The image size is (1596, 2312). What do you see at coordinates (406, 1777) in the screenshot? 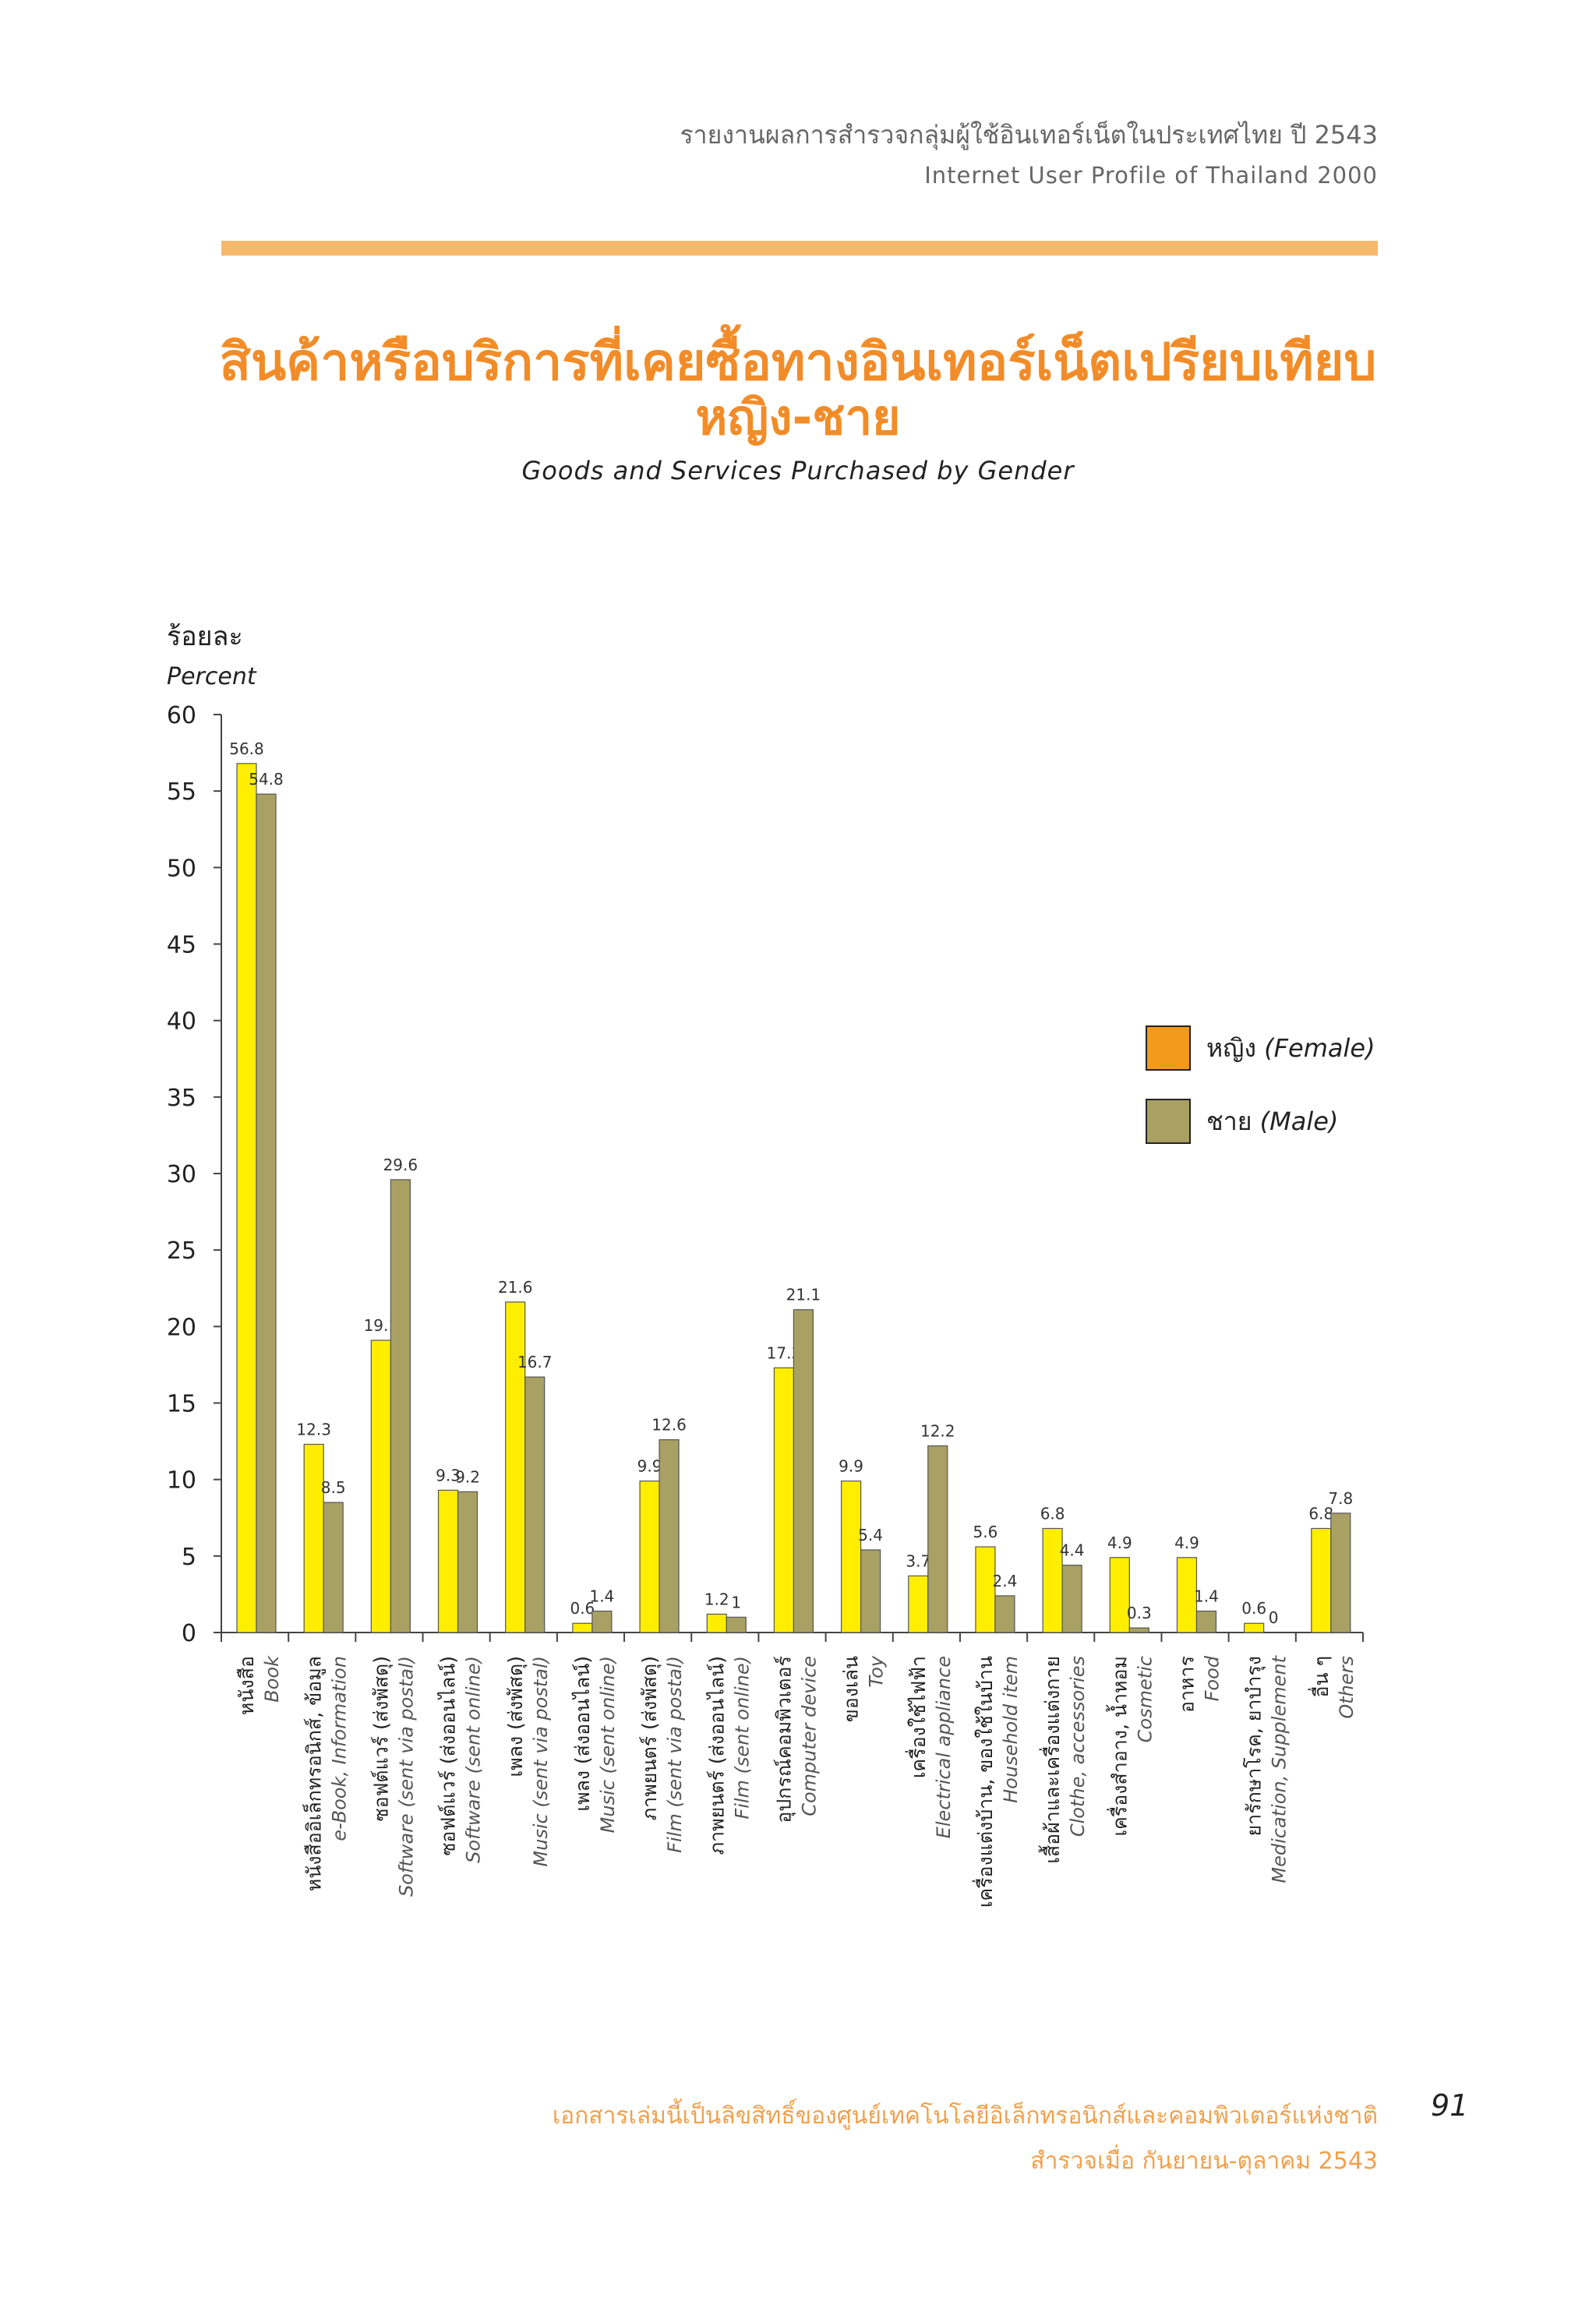
I see `x-category-label-en: Software (sent via postal)` at bounding box center [406, 1777].